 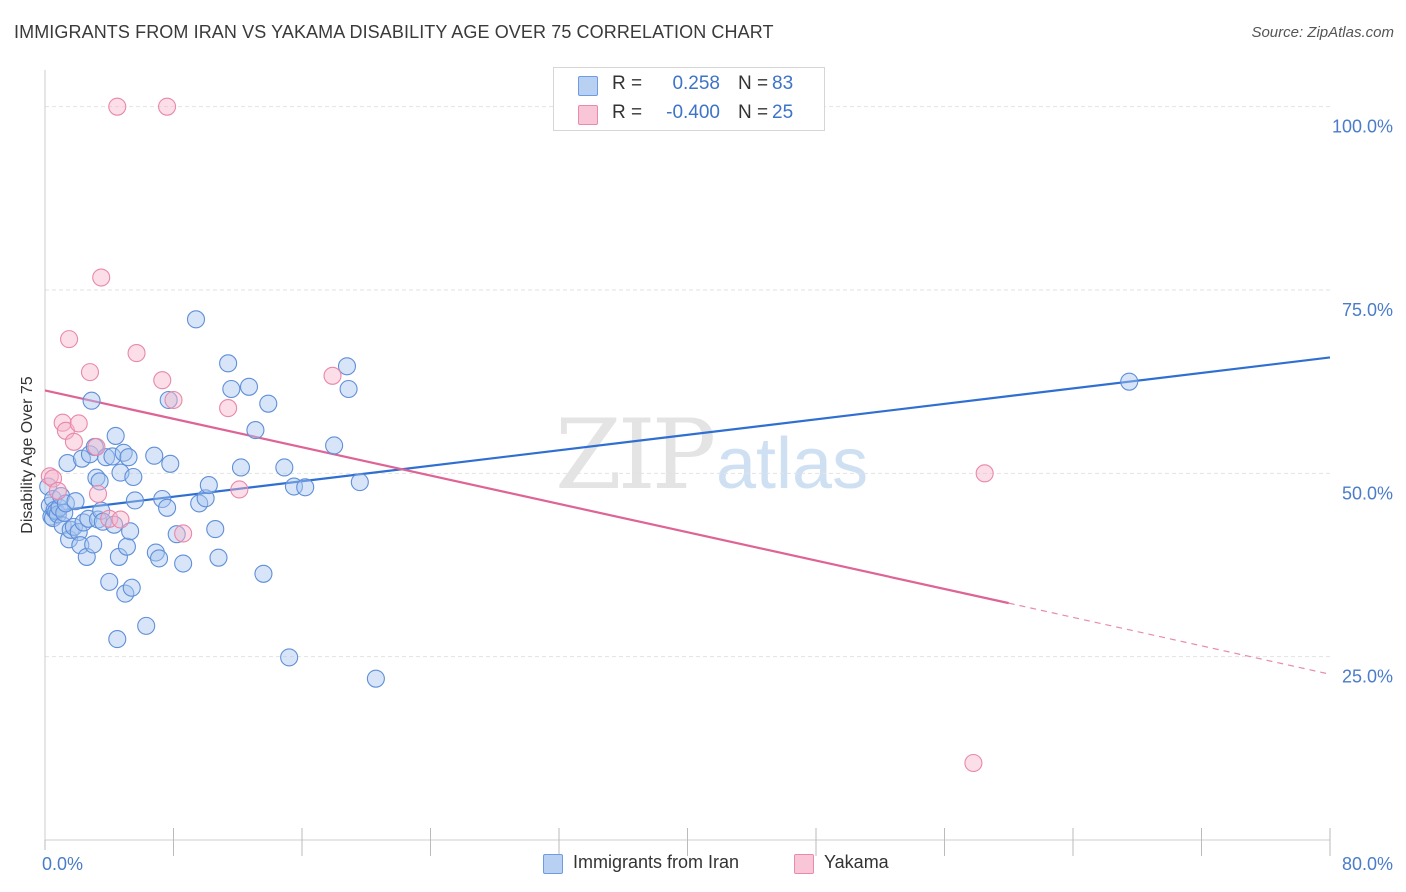 I want to click on legend-row-iran: R = 0.258 N = 83, so click(x=689, y=85).